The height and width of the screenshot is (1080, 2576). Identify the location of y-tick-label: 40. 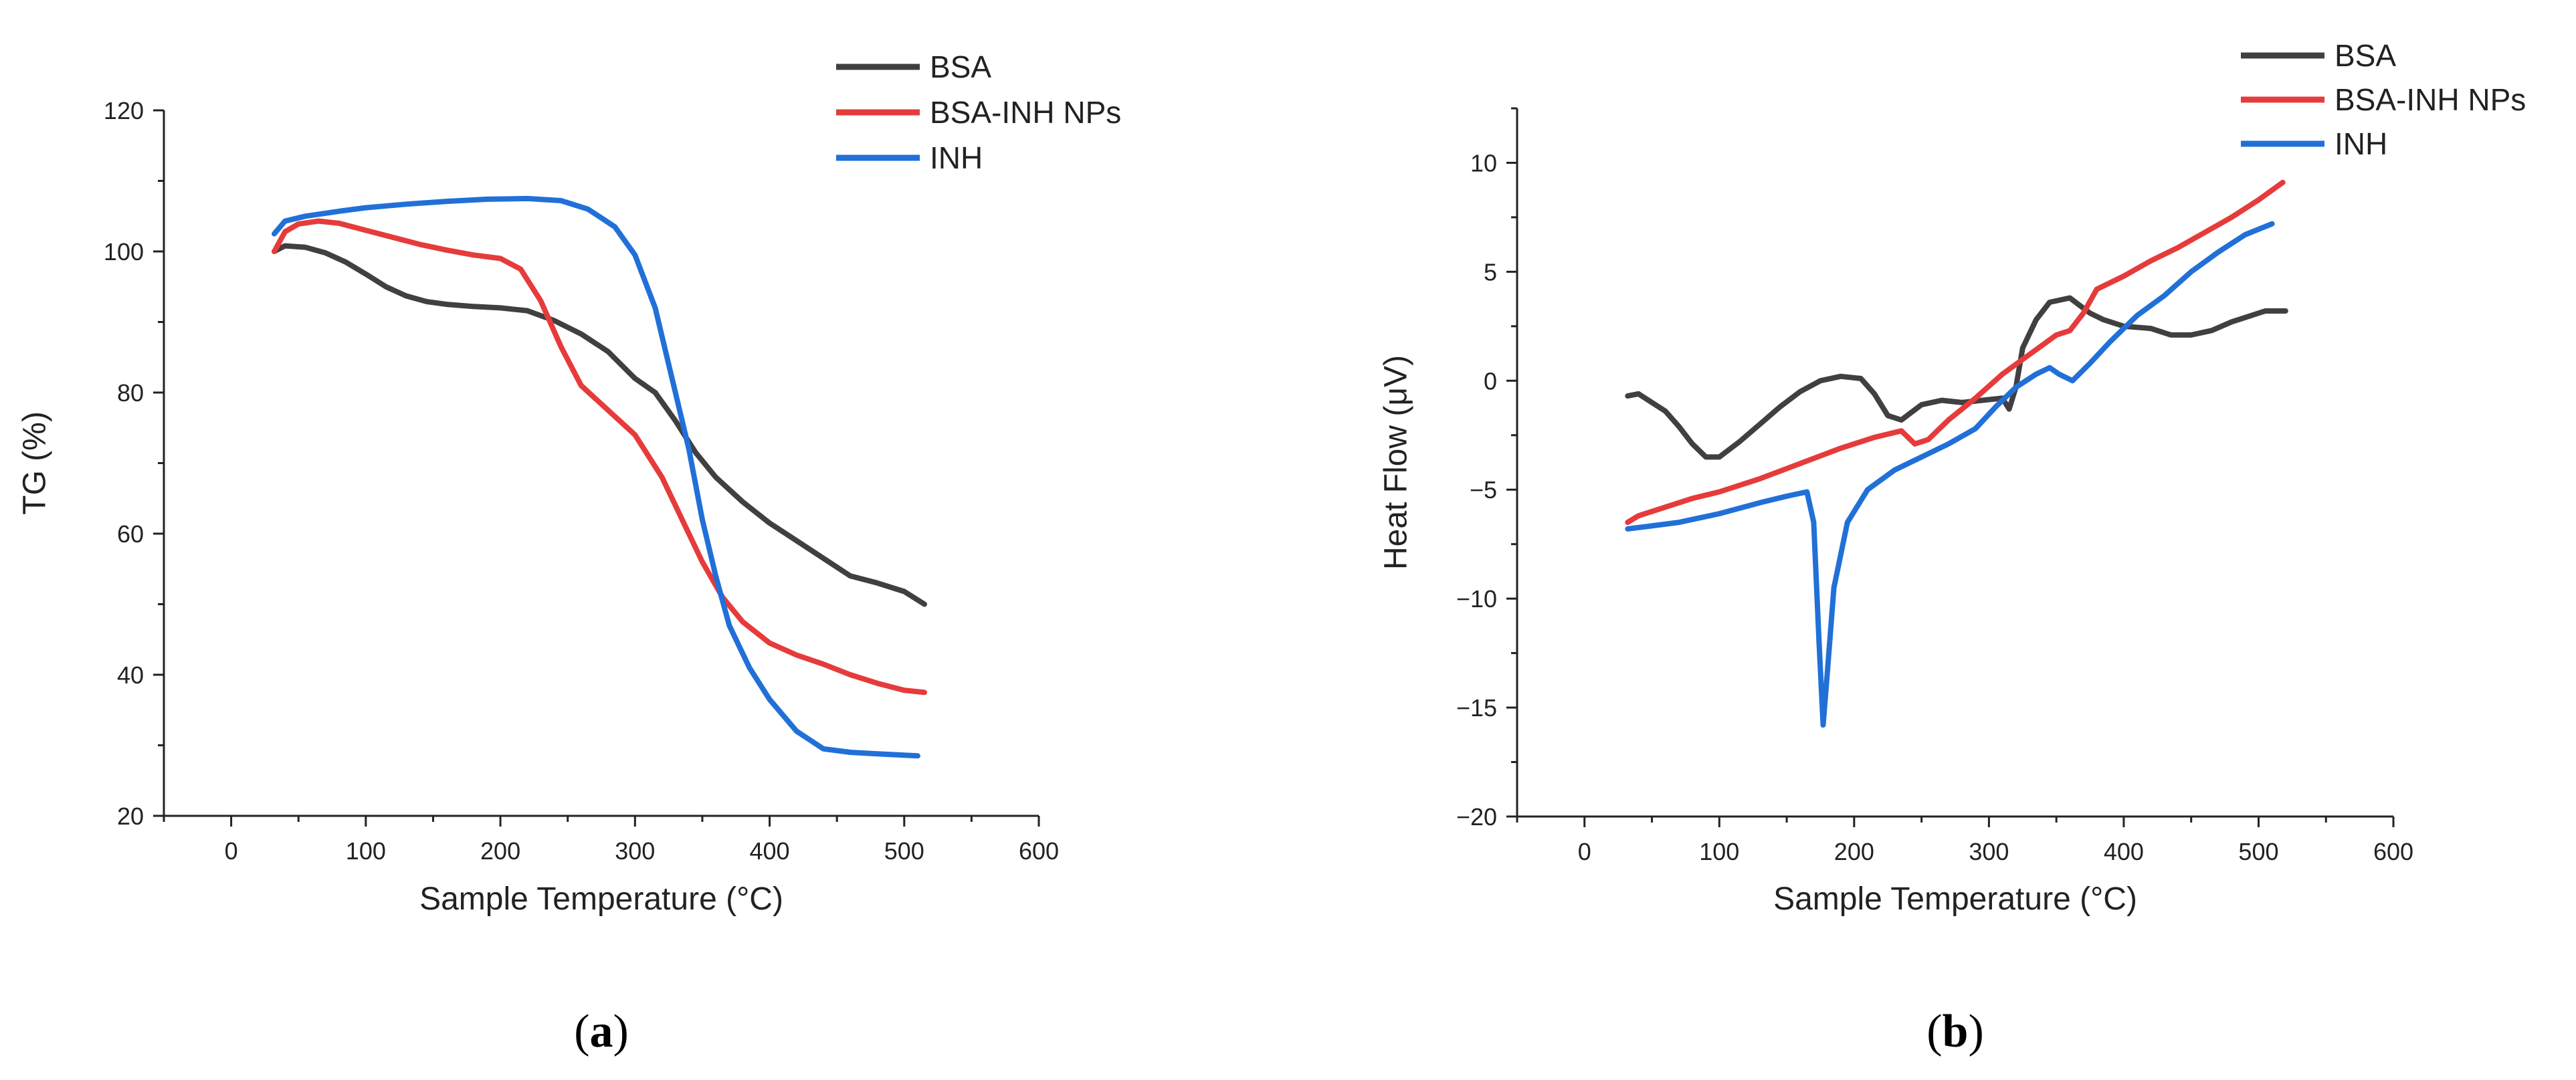
(130, 675).